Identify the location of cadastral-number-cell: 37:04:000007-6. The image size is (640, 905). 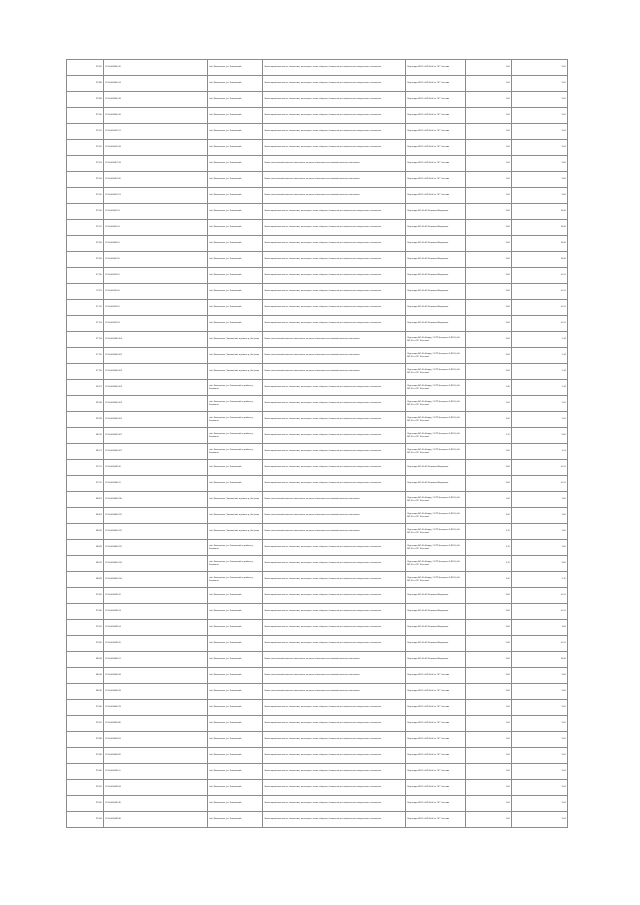
(155, 259).